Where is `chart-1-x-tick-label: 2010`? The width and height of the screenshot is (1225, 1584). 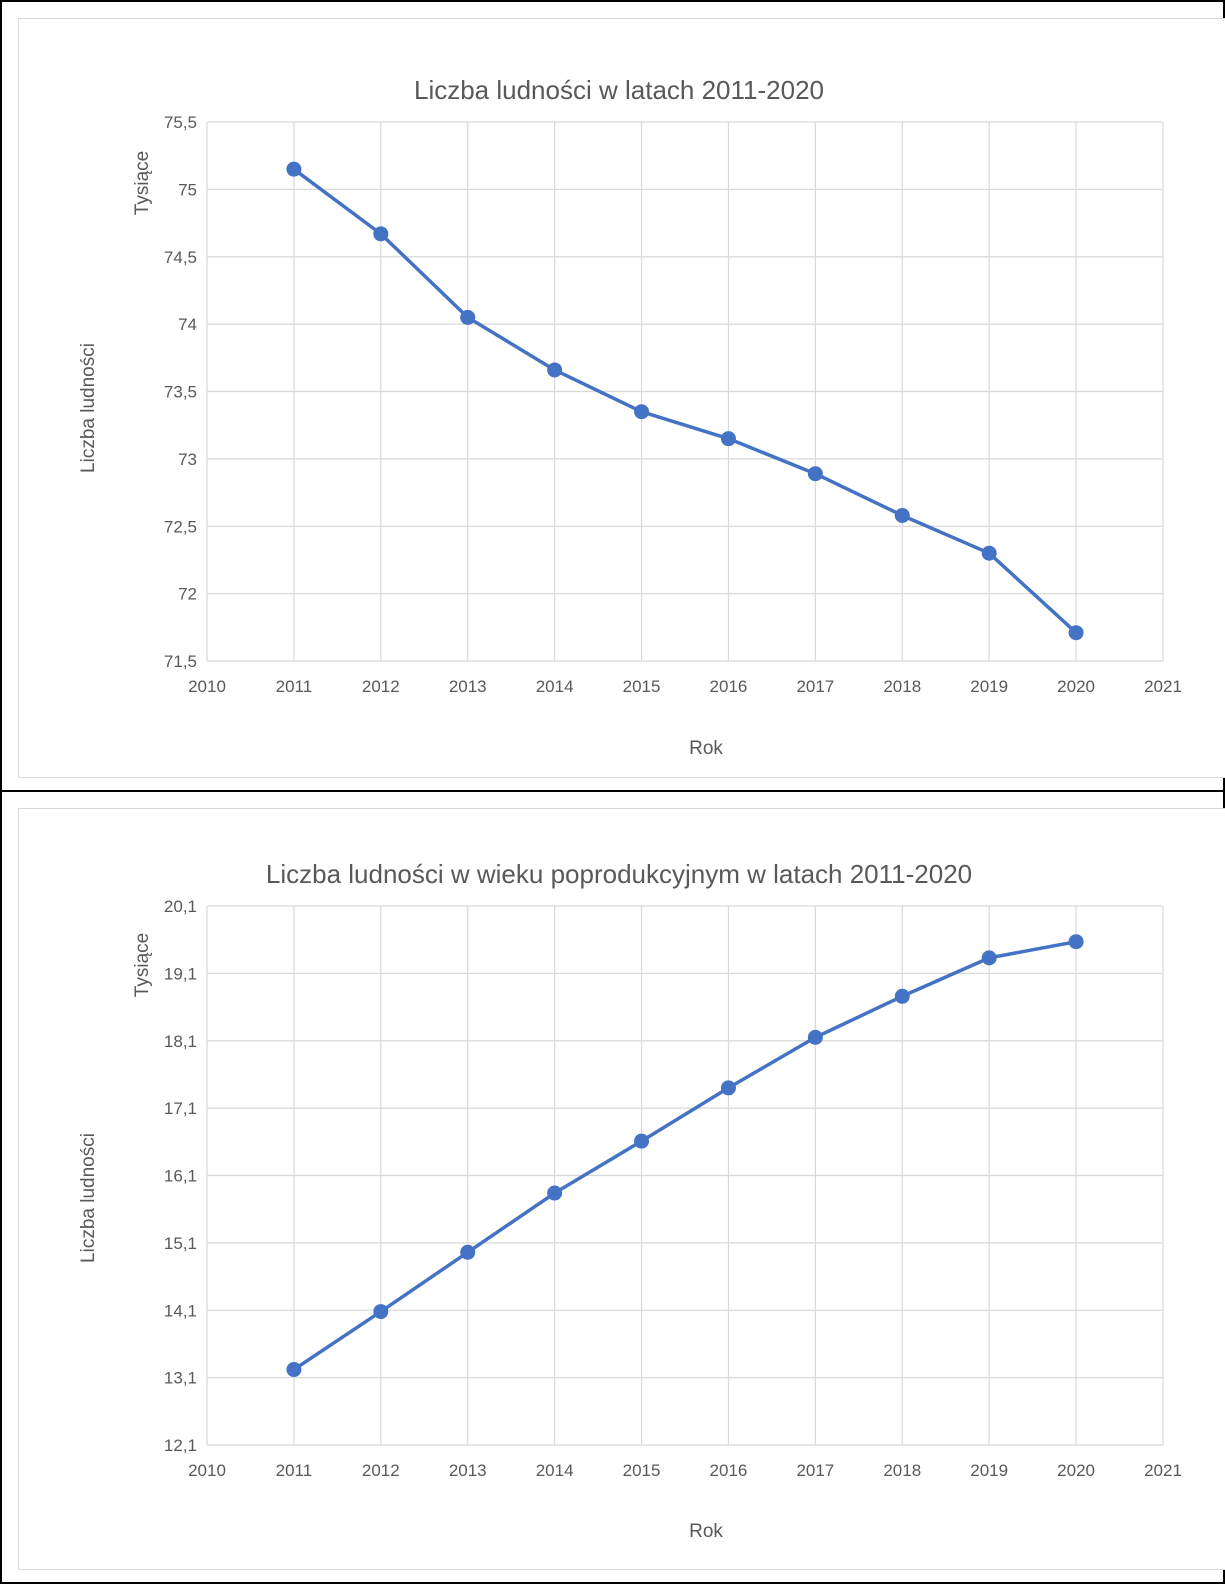
chart-1-x-tick-label: 2010 is located at coordinates (207, 686).